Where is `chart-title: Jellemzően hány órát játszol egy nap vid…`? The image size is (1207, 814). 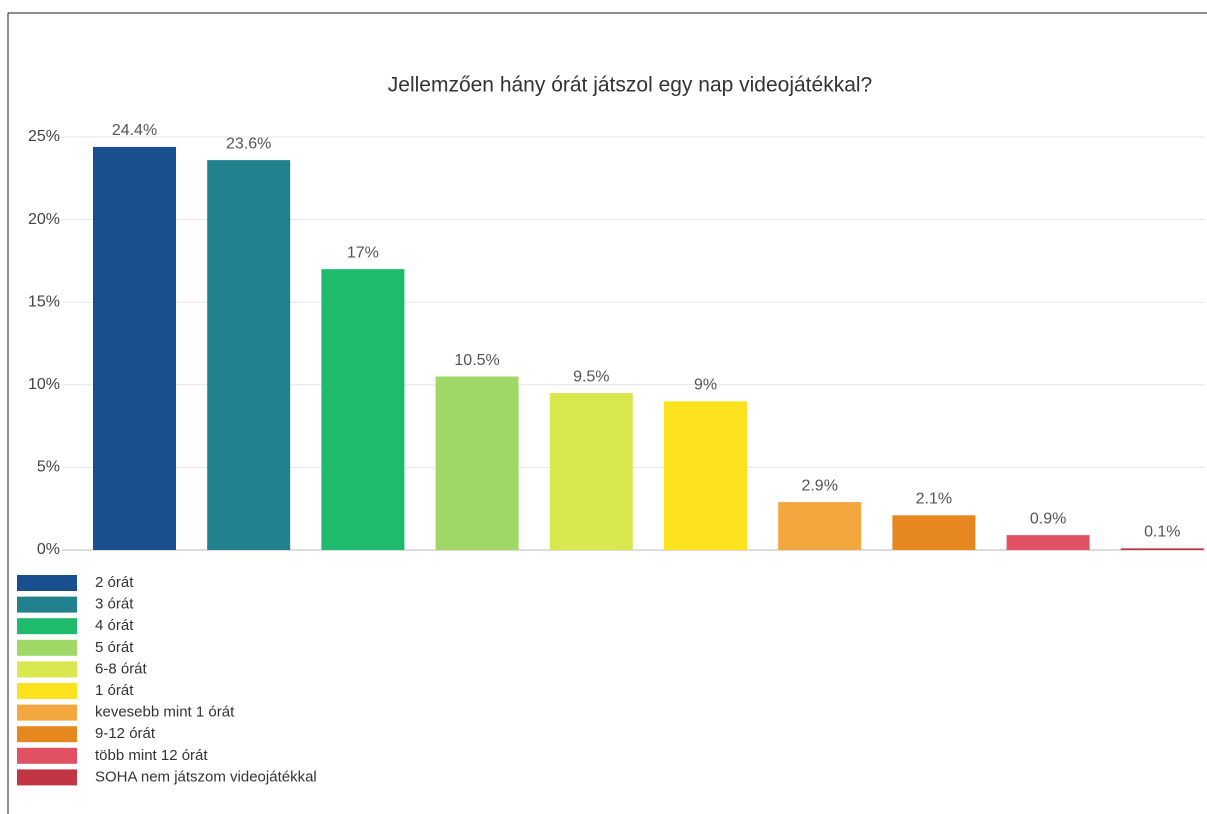 chart-title: Jellemzően hány órát játszol egy nap vid… is located at coordinates (630, 85).